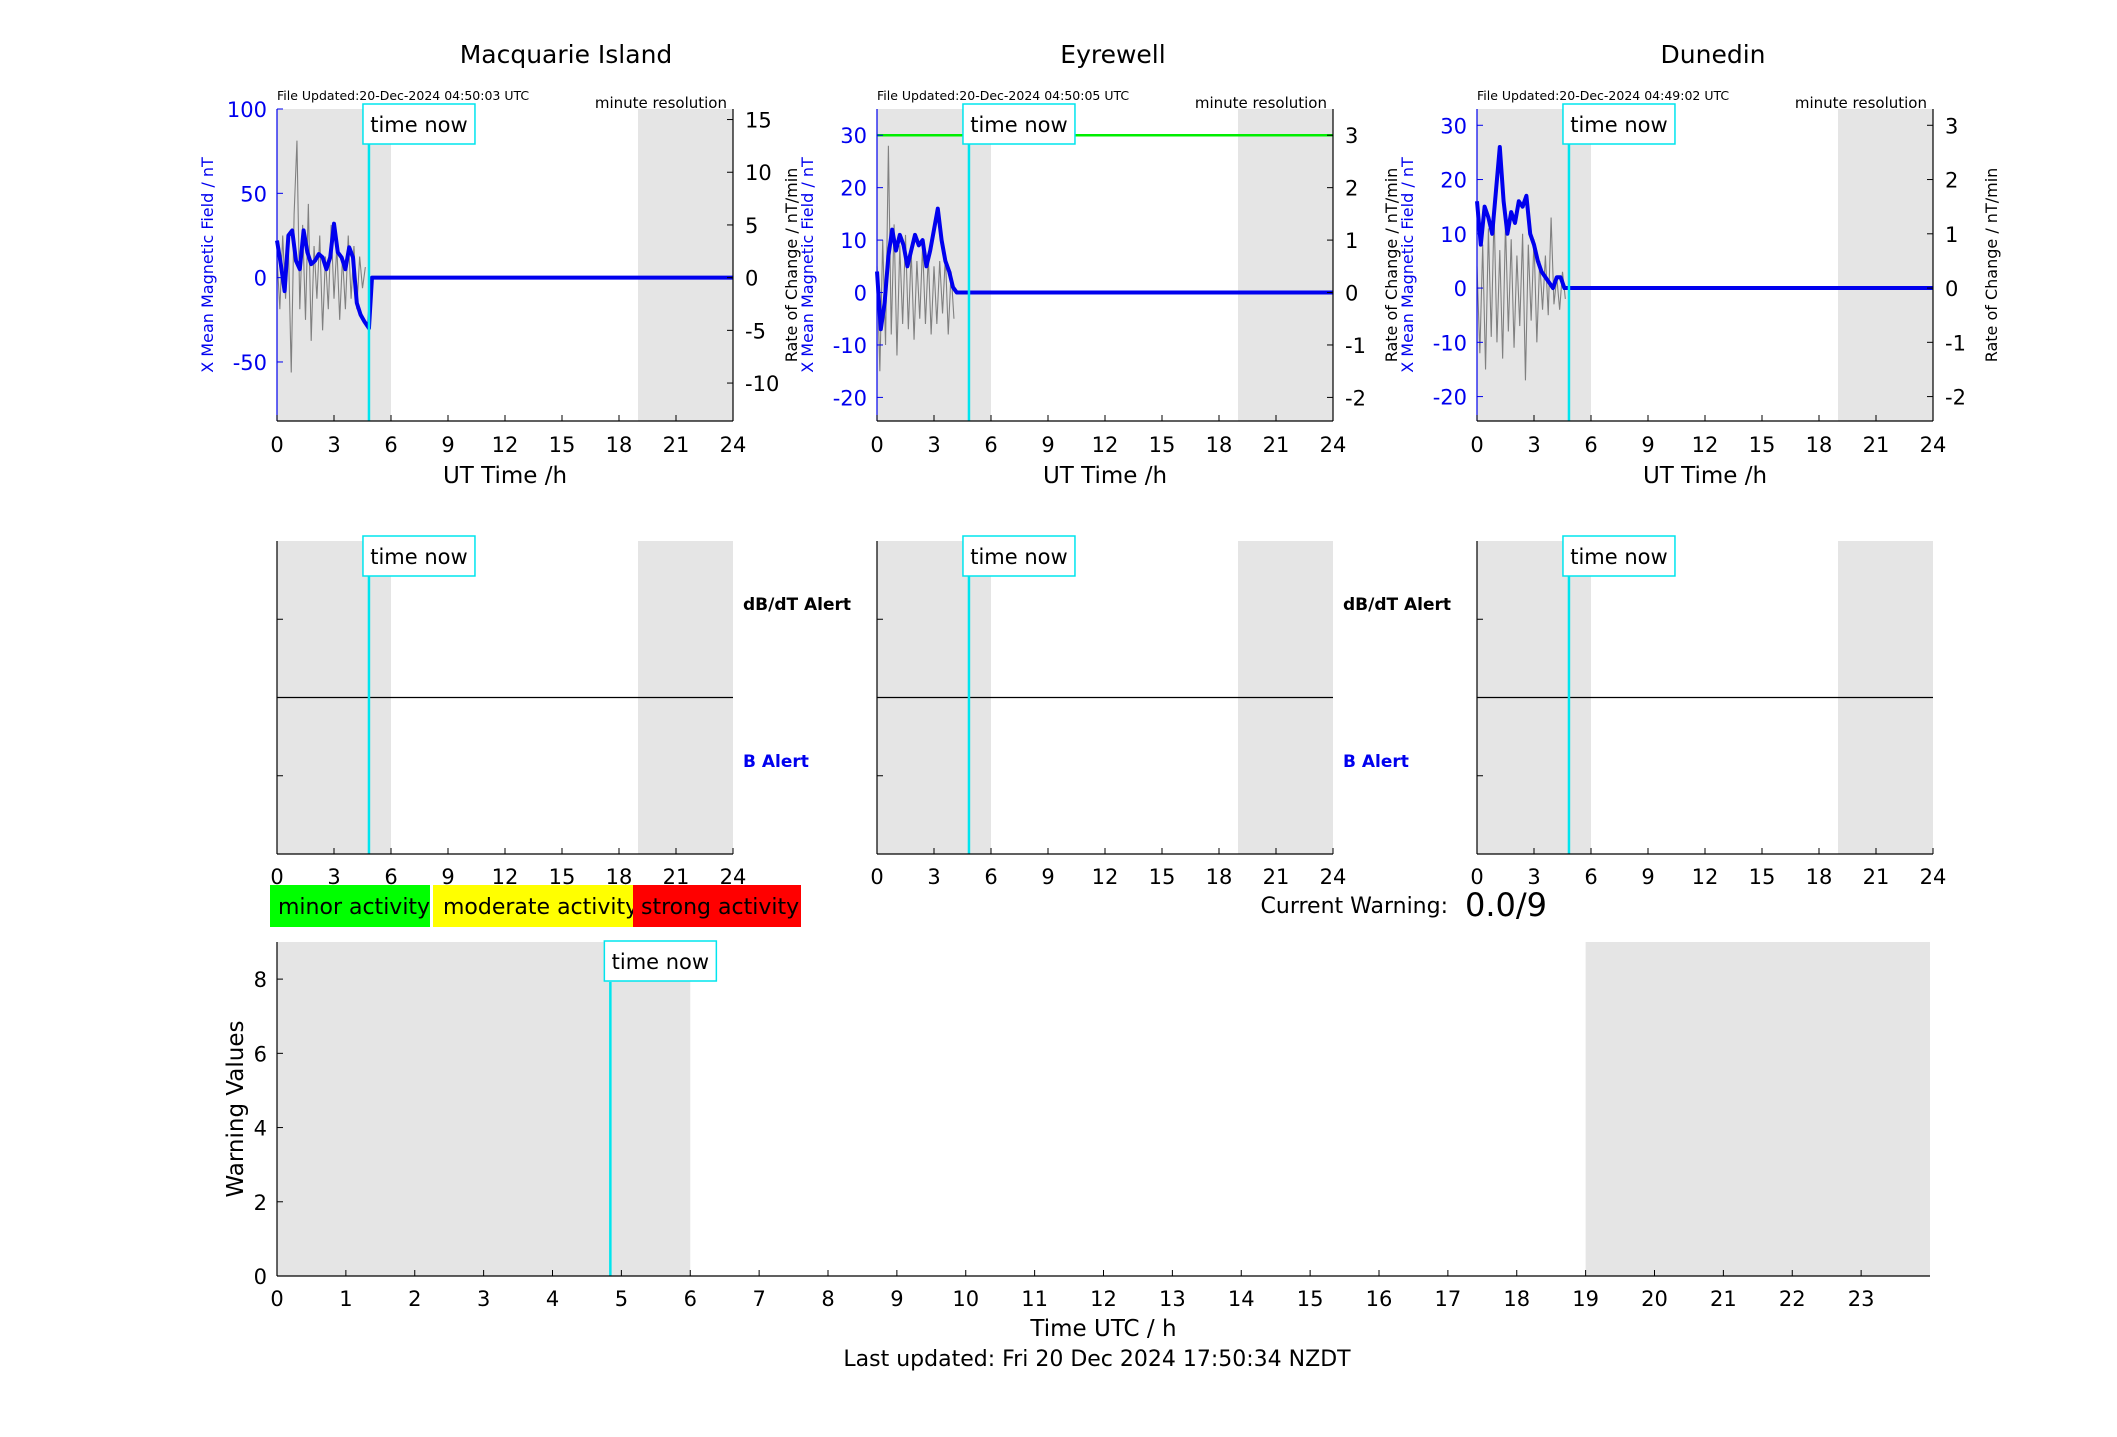  What do you see at coordinates (1705, 445) in the screenshot?
I see `station-3-xtick-label: 12` at bounding box center [1705, 445].